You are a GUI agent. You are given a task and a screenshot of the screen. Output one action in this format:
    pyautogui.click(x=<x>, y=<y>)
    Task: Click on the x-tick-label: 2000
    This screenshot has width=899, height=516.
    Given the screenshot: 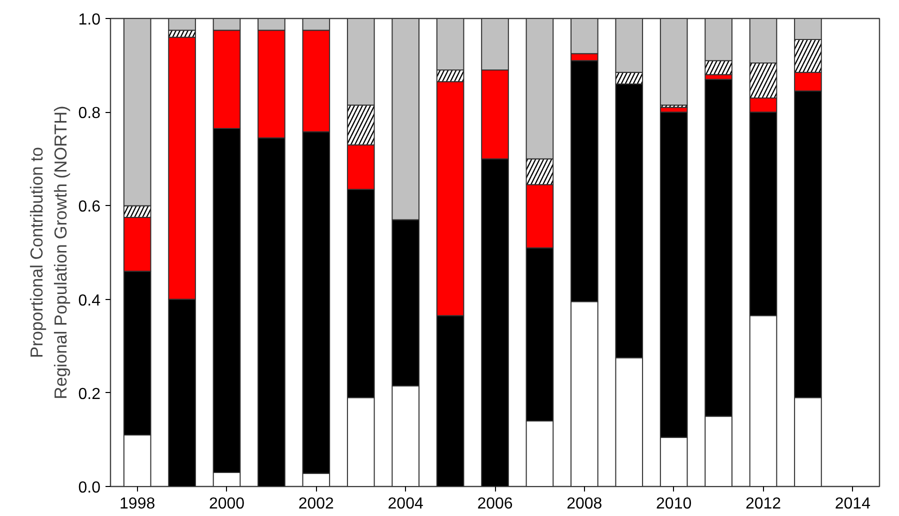 What is the action you would take?
    pyautogui.click(x=226, y=504)
    